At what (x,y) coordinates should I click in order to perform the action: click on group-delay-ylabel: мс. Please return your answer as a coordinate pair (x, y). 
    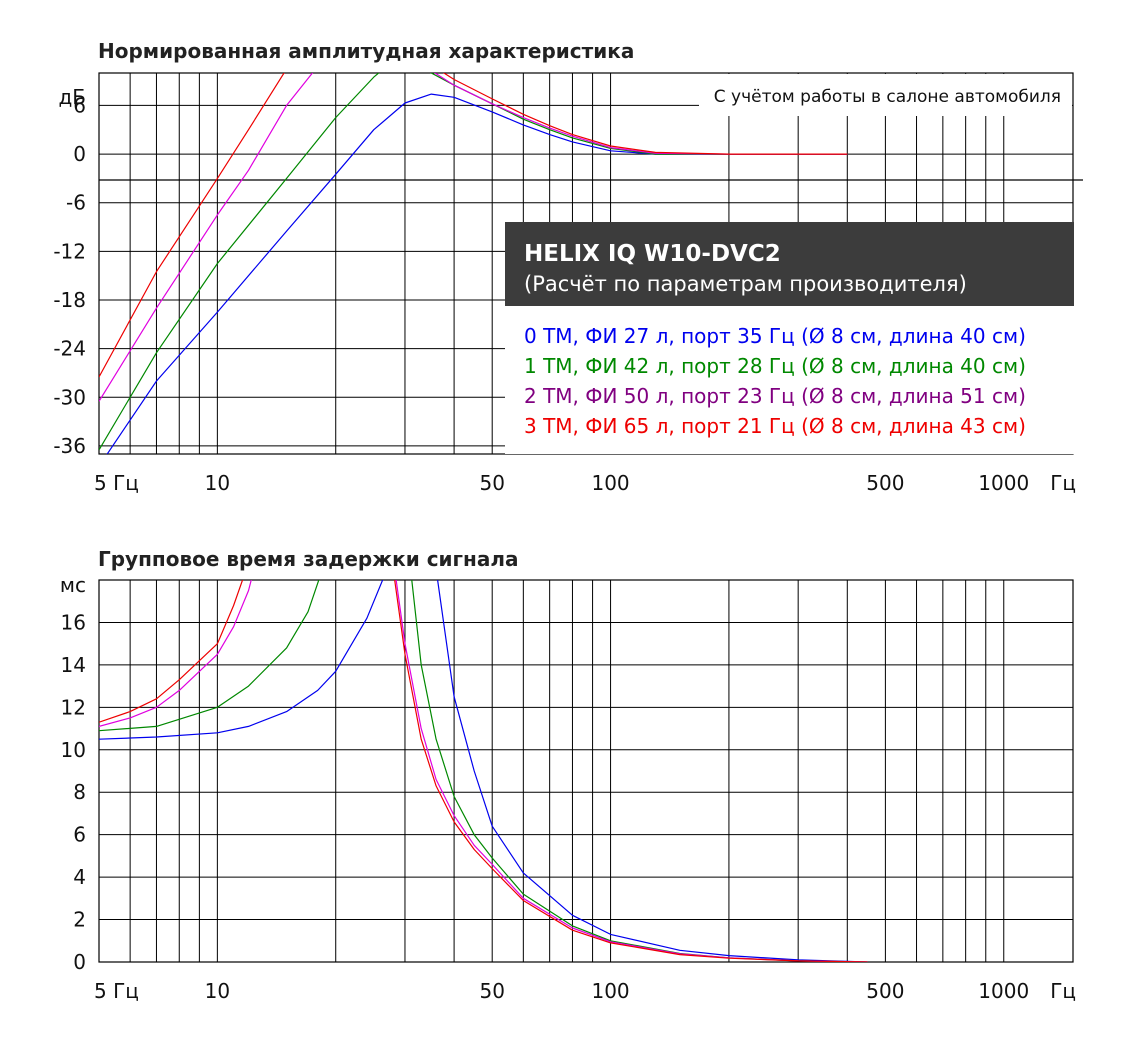
    Looking at the image, I should click on (73, 585).